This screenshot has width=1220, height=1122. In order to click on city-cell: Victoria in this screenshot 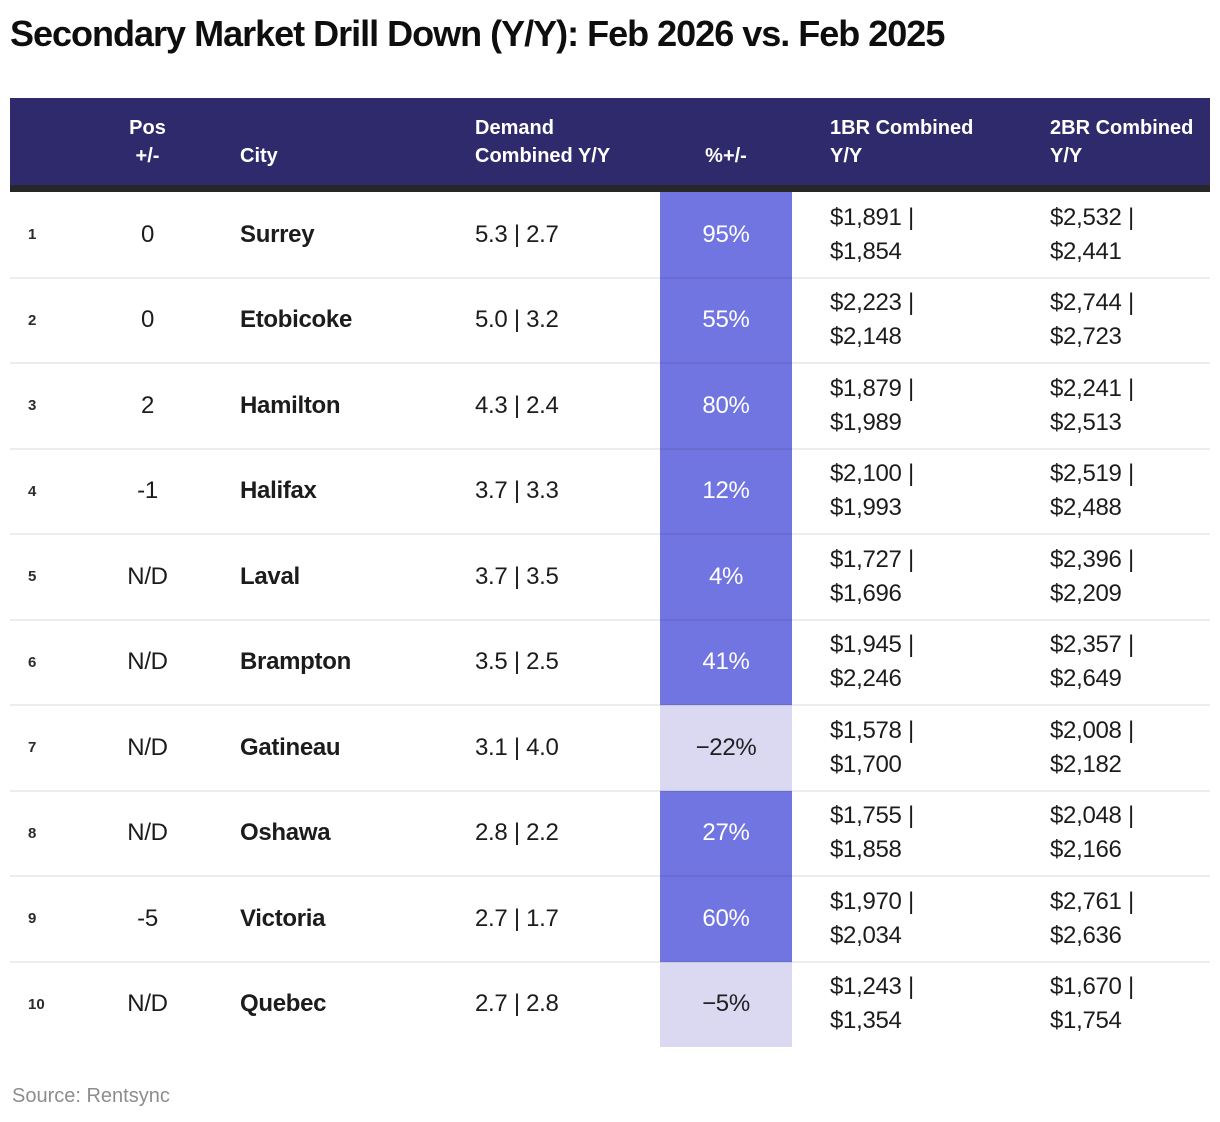, I will do `click(283, 918)`.